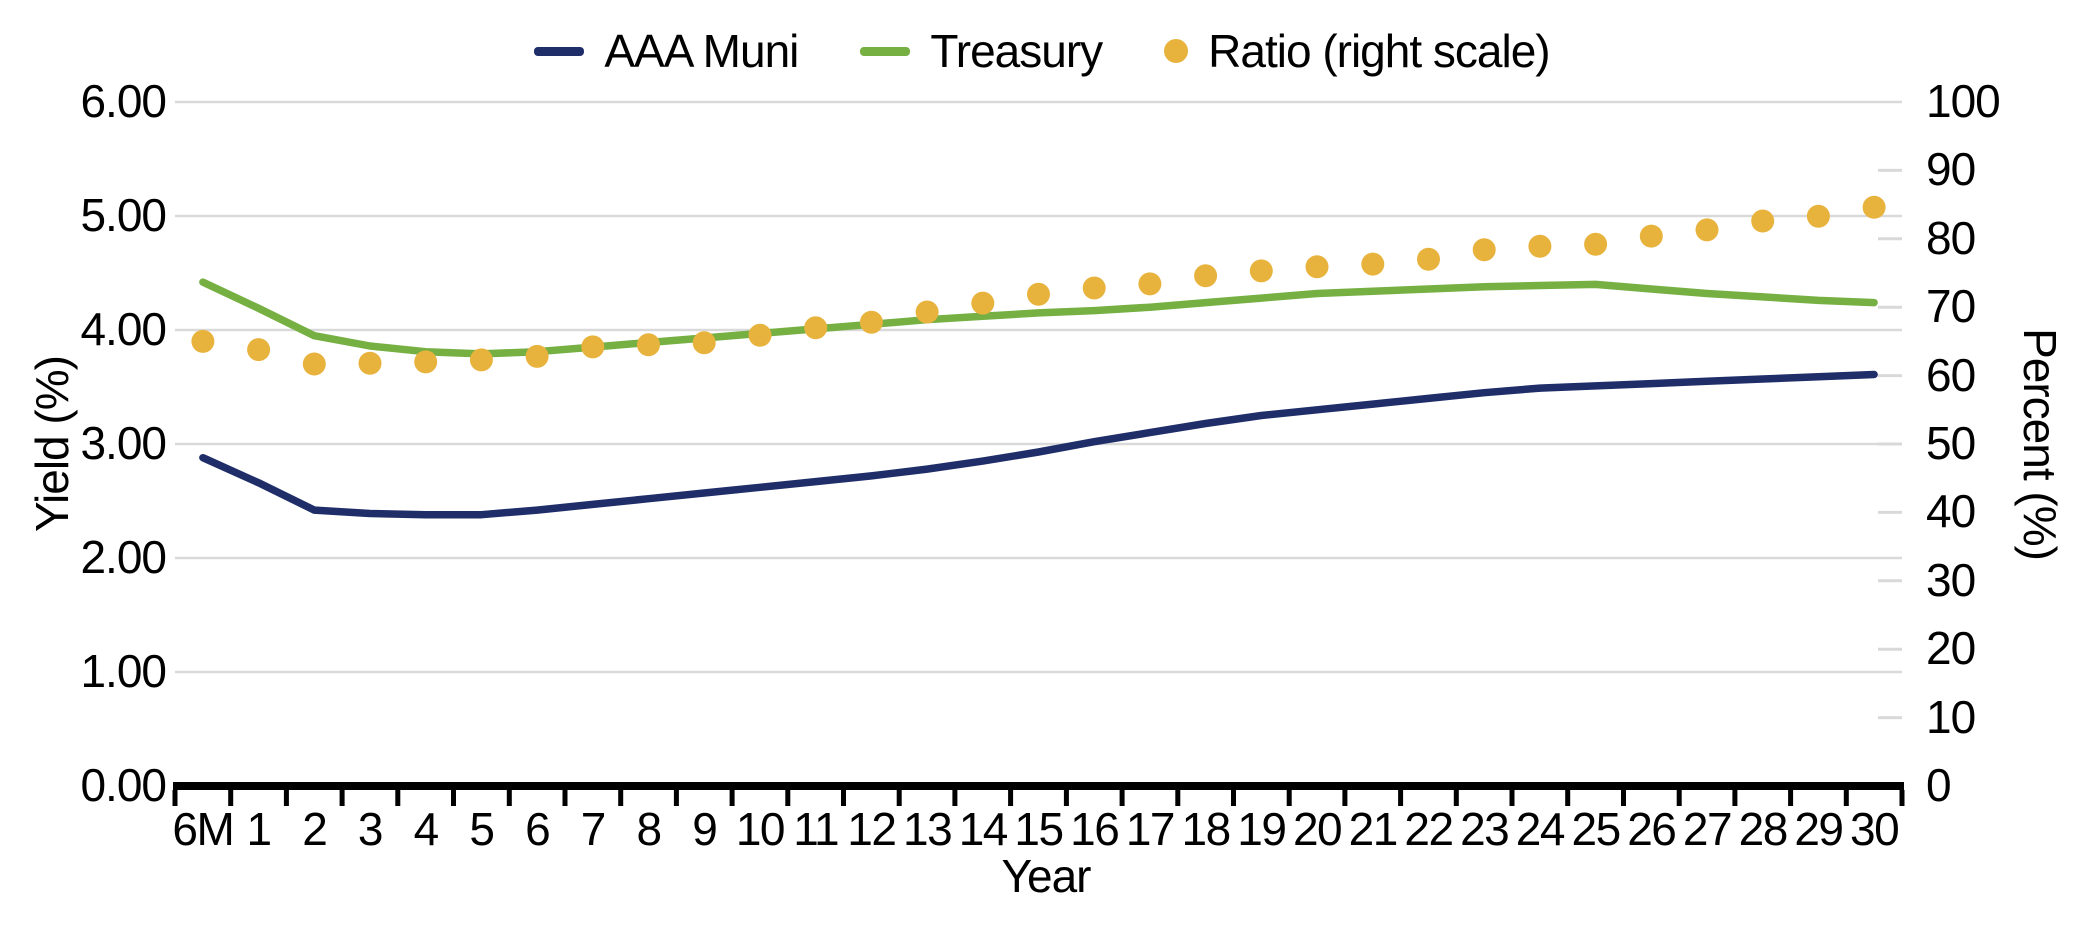 The image size is (2084, 938). What do you see at coordinates (1038, 786) in the screenshot?
I see `x-axis-line` at bounding box center [1038, 786].